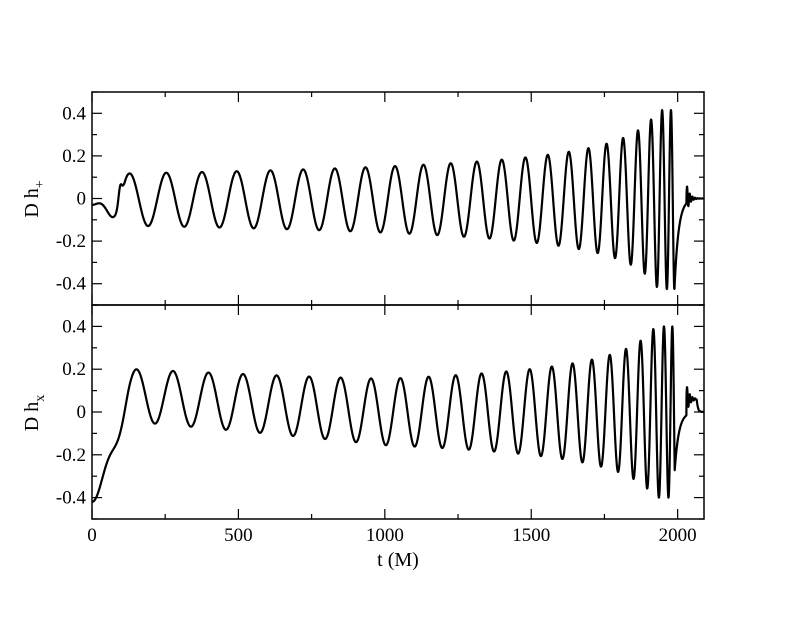 This screenshot has width=792, height=617. What do you see at coordinates (74, 326) in the screenshot?
I see `bottom-ytick-label: 0.4` at bounding box center [74, 326].